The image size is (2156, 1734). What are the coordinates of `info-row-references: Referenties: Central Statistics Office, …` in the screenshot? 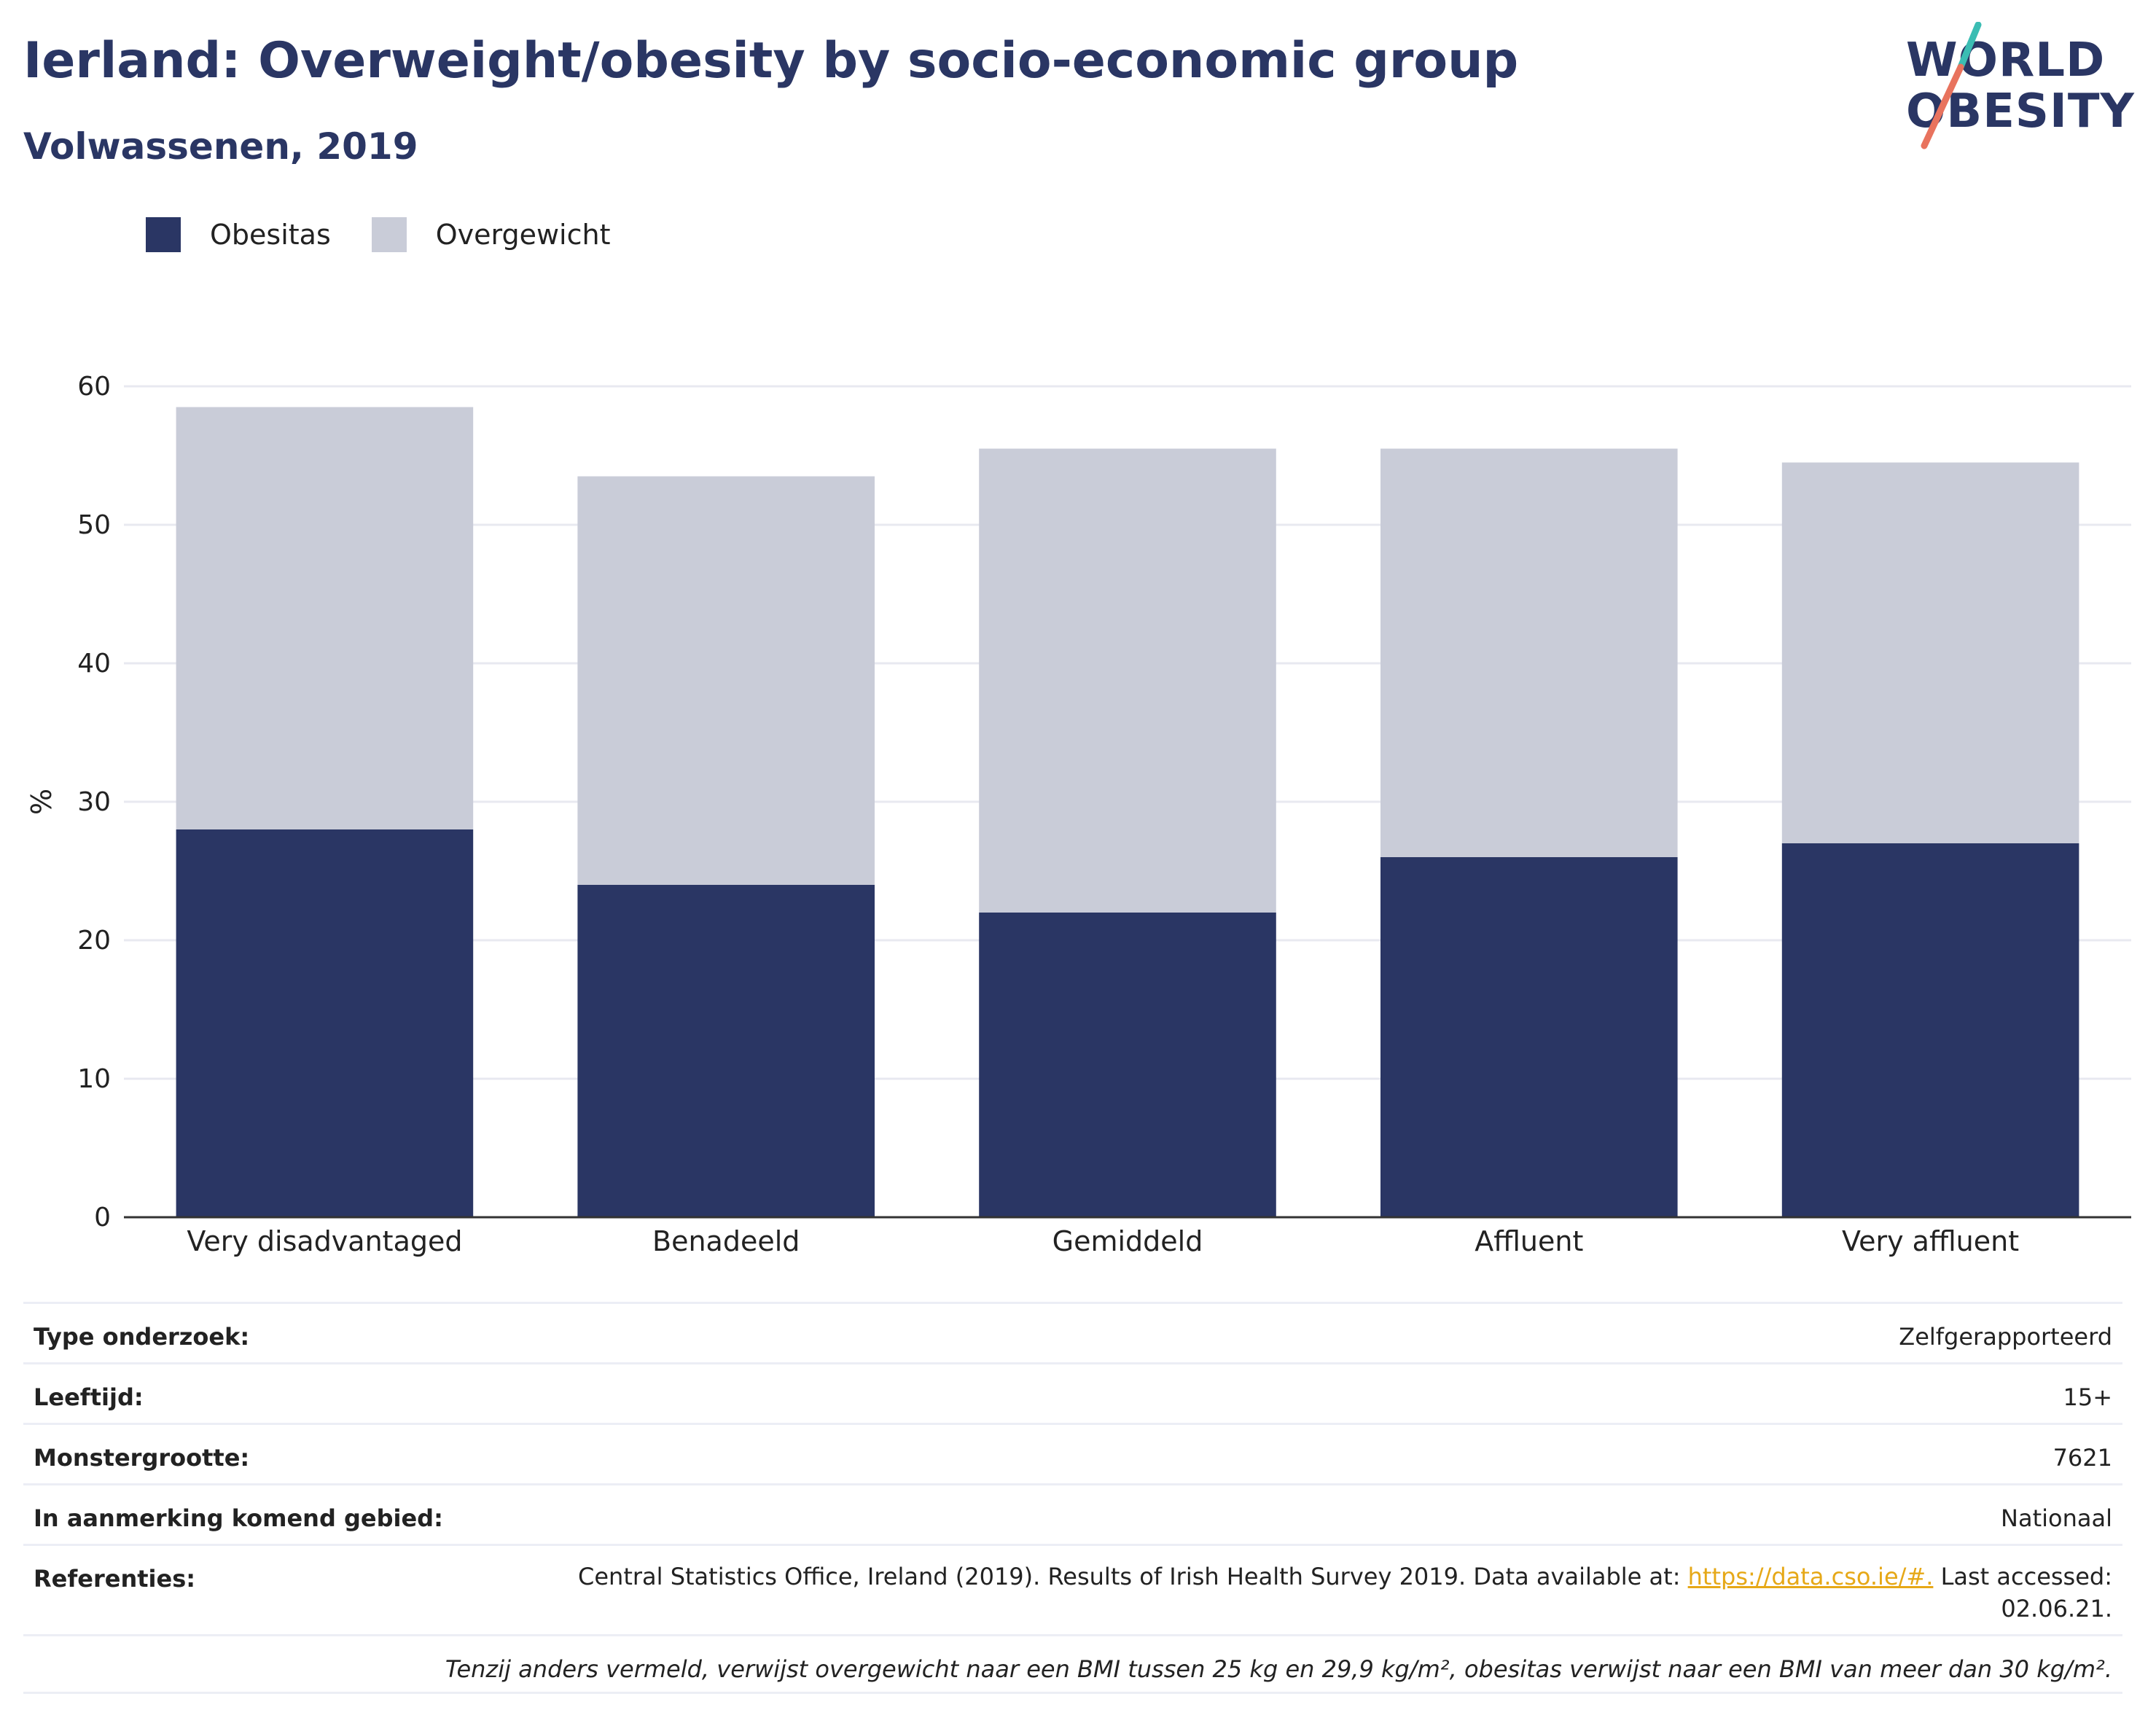 It's located at (1073, 1589).